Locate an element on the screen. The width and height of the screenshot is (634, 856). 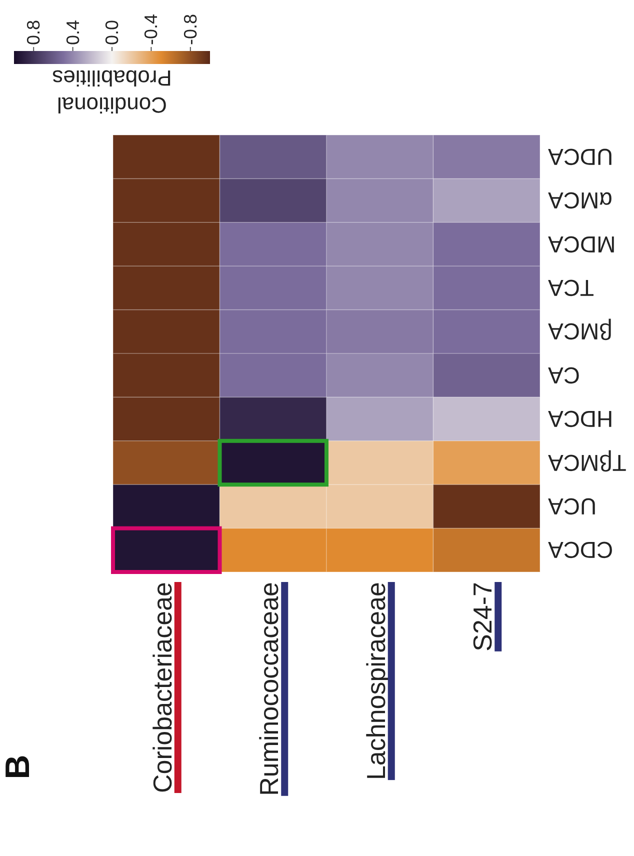
y-tick-label: βMCA is located at coordinates (579, 331).